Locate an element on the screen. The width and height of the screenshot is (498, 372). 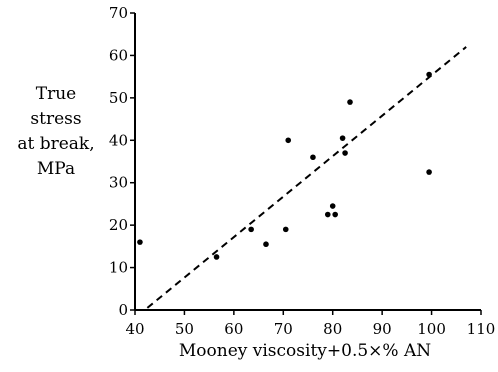
x-tick-label: 70 is located at coordinates (283, 329).